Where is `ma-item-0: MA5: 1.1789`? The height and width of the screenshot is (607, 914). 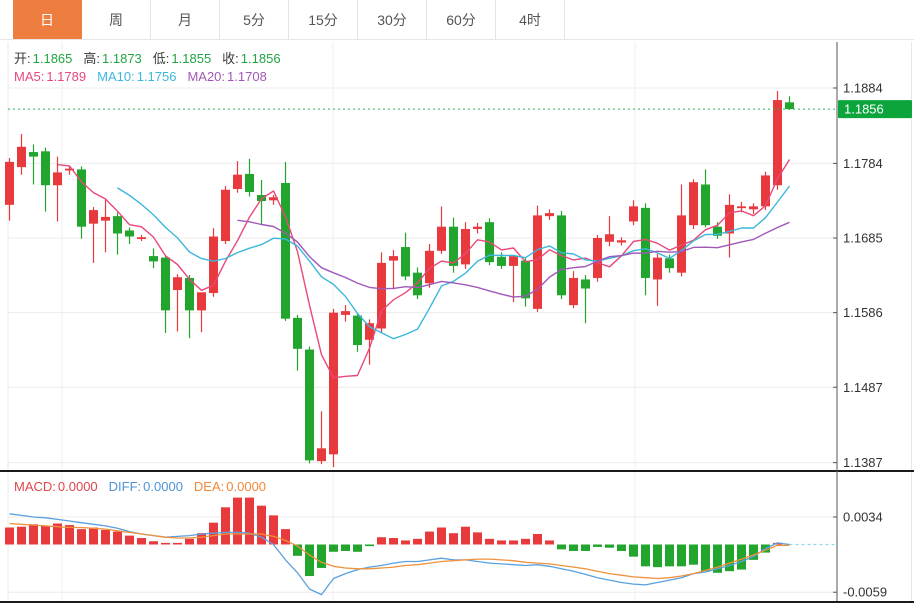
ma-item-0: MA5: 1.1789 is located at coordinates (50, 76).